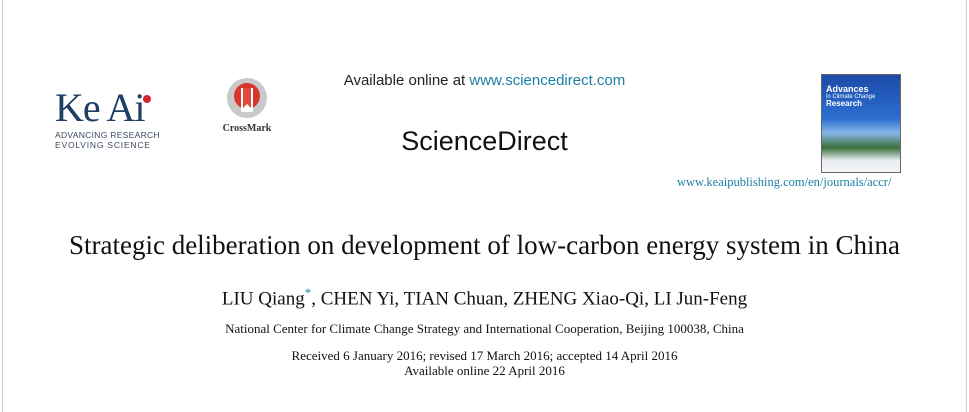 The width and height of the screenshot is (969, 412). Describe the element at coordinates (404, 80) in the screenshot. I see `available-prefix: Available online at` at that location.